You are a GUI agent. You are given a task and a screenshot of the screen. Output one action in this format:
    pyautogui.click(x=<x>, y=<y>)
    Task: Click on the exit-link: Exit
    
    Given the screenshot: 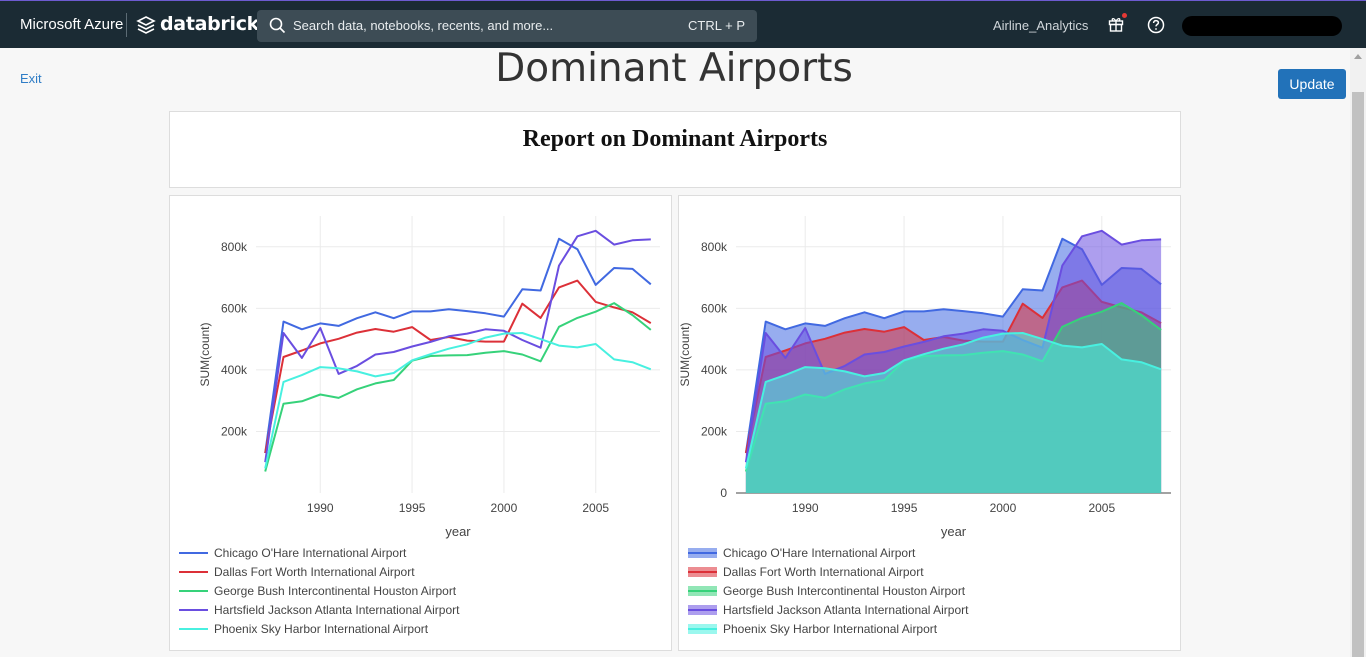 What is the action you would take?
    pyautogui.click(x=31, y=78)
    